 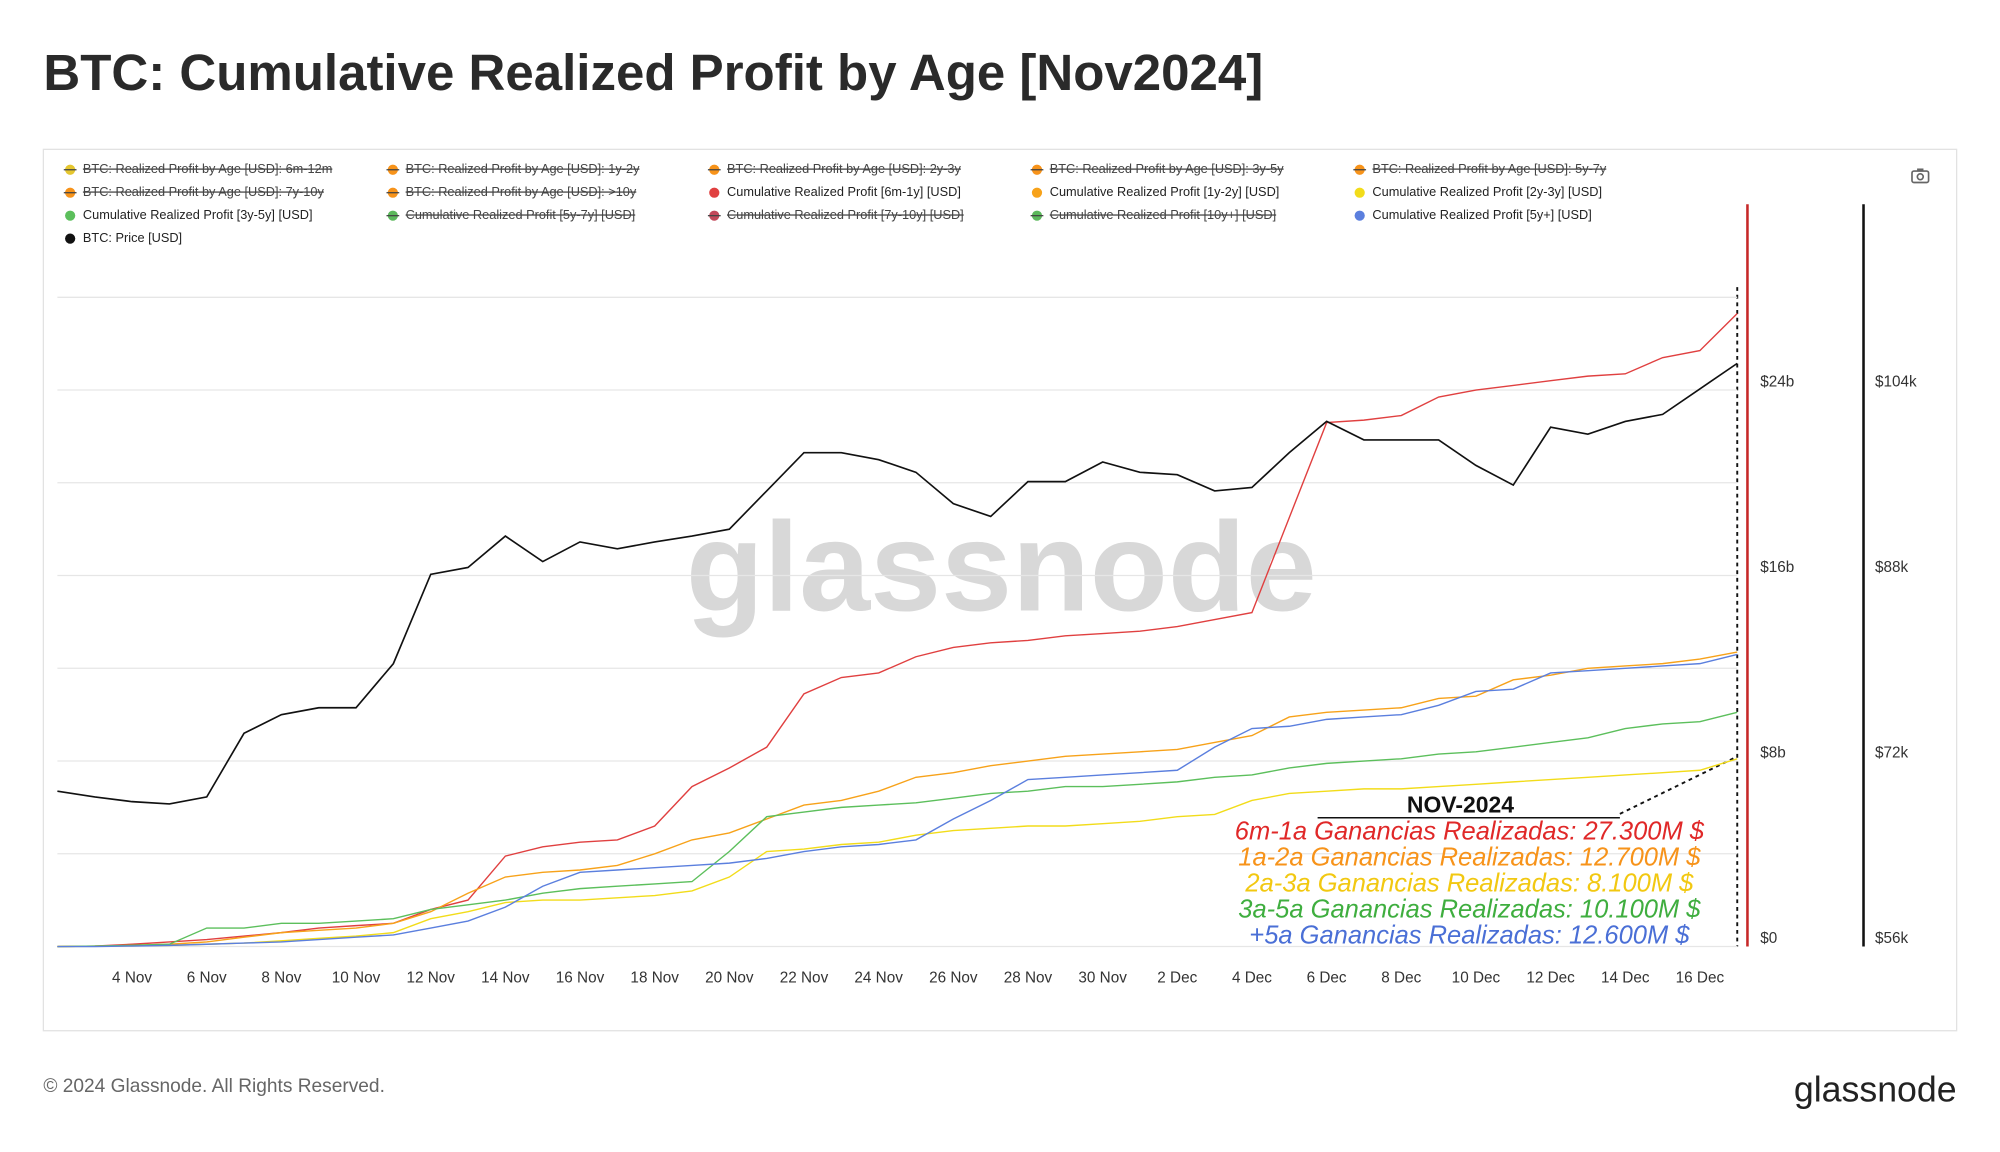 I want to click on x-tick-label: 6 Nov, so click(x=207, y=977).